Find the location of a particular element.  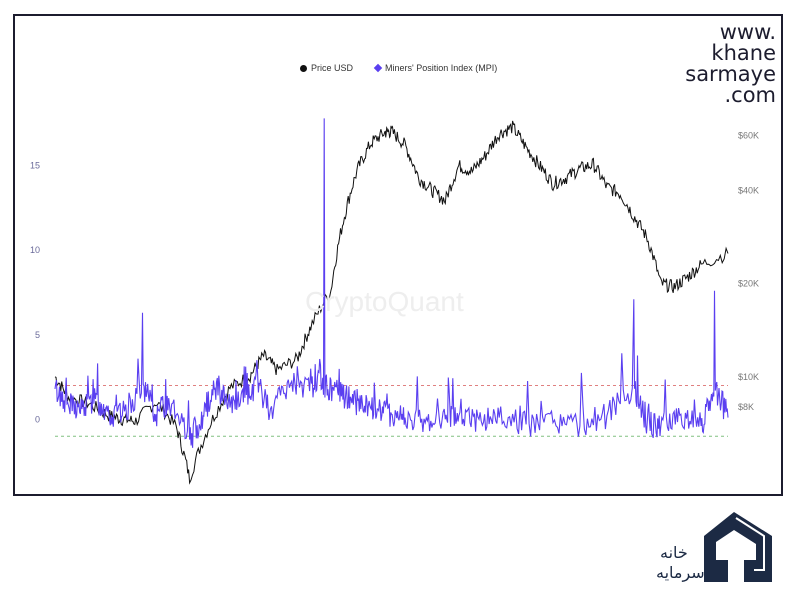

y-left-tick-label: 0 is located at coordinates (37, 419).